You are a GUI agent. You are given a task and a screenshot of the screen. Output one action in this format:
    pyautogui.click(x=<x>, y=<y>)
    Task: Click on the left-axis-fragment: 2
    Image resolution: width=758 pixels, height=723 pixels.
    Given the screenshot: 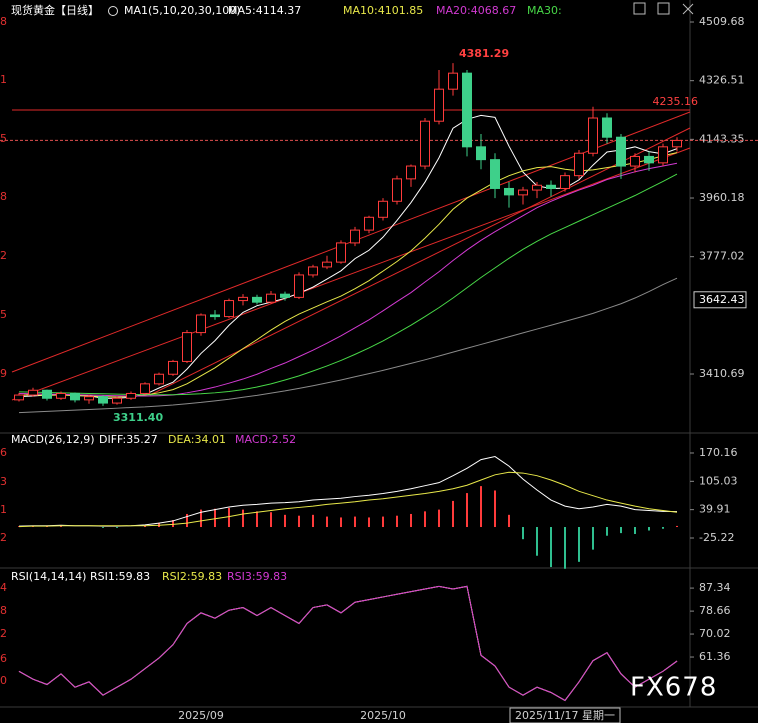 What is the action you would take?
    pyautogui.click(x=3, y=537)
    